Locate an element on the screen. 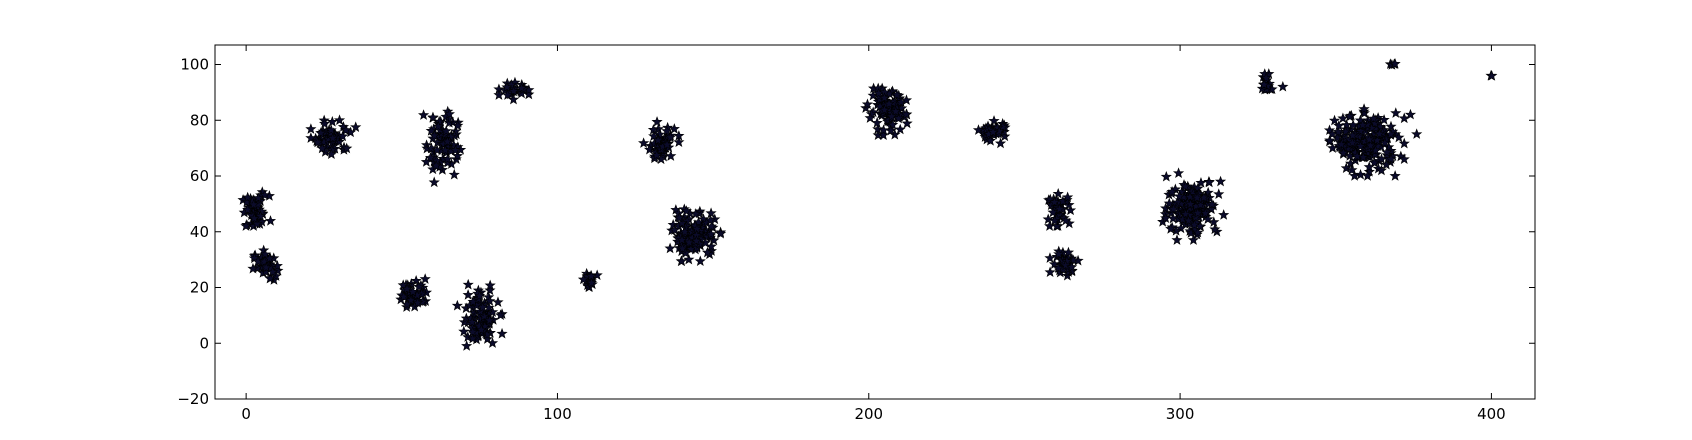 This screenshot has height=440, width=1692. y-tick-label: 100 is located at coordinates (194, 65).